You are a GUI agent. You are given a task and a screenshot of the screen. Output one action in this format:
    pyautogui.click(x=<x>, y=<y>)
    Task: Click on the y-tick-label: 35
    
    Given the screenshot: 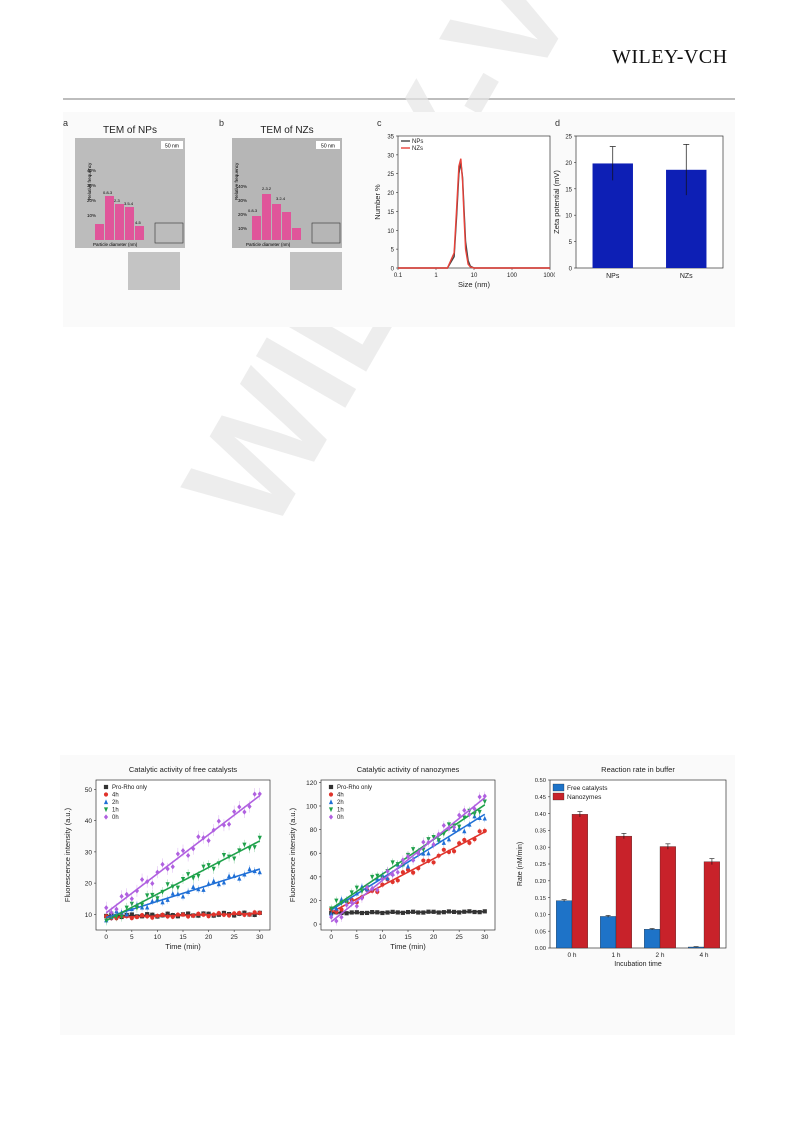 What is the action you would take?
    pyautogui.click(x=390, y=138)
    